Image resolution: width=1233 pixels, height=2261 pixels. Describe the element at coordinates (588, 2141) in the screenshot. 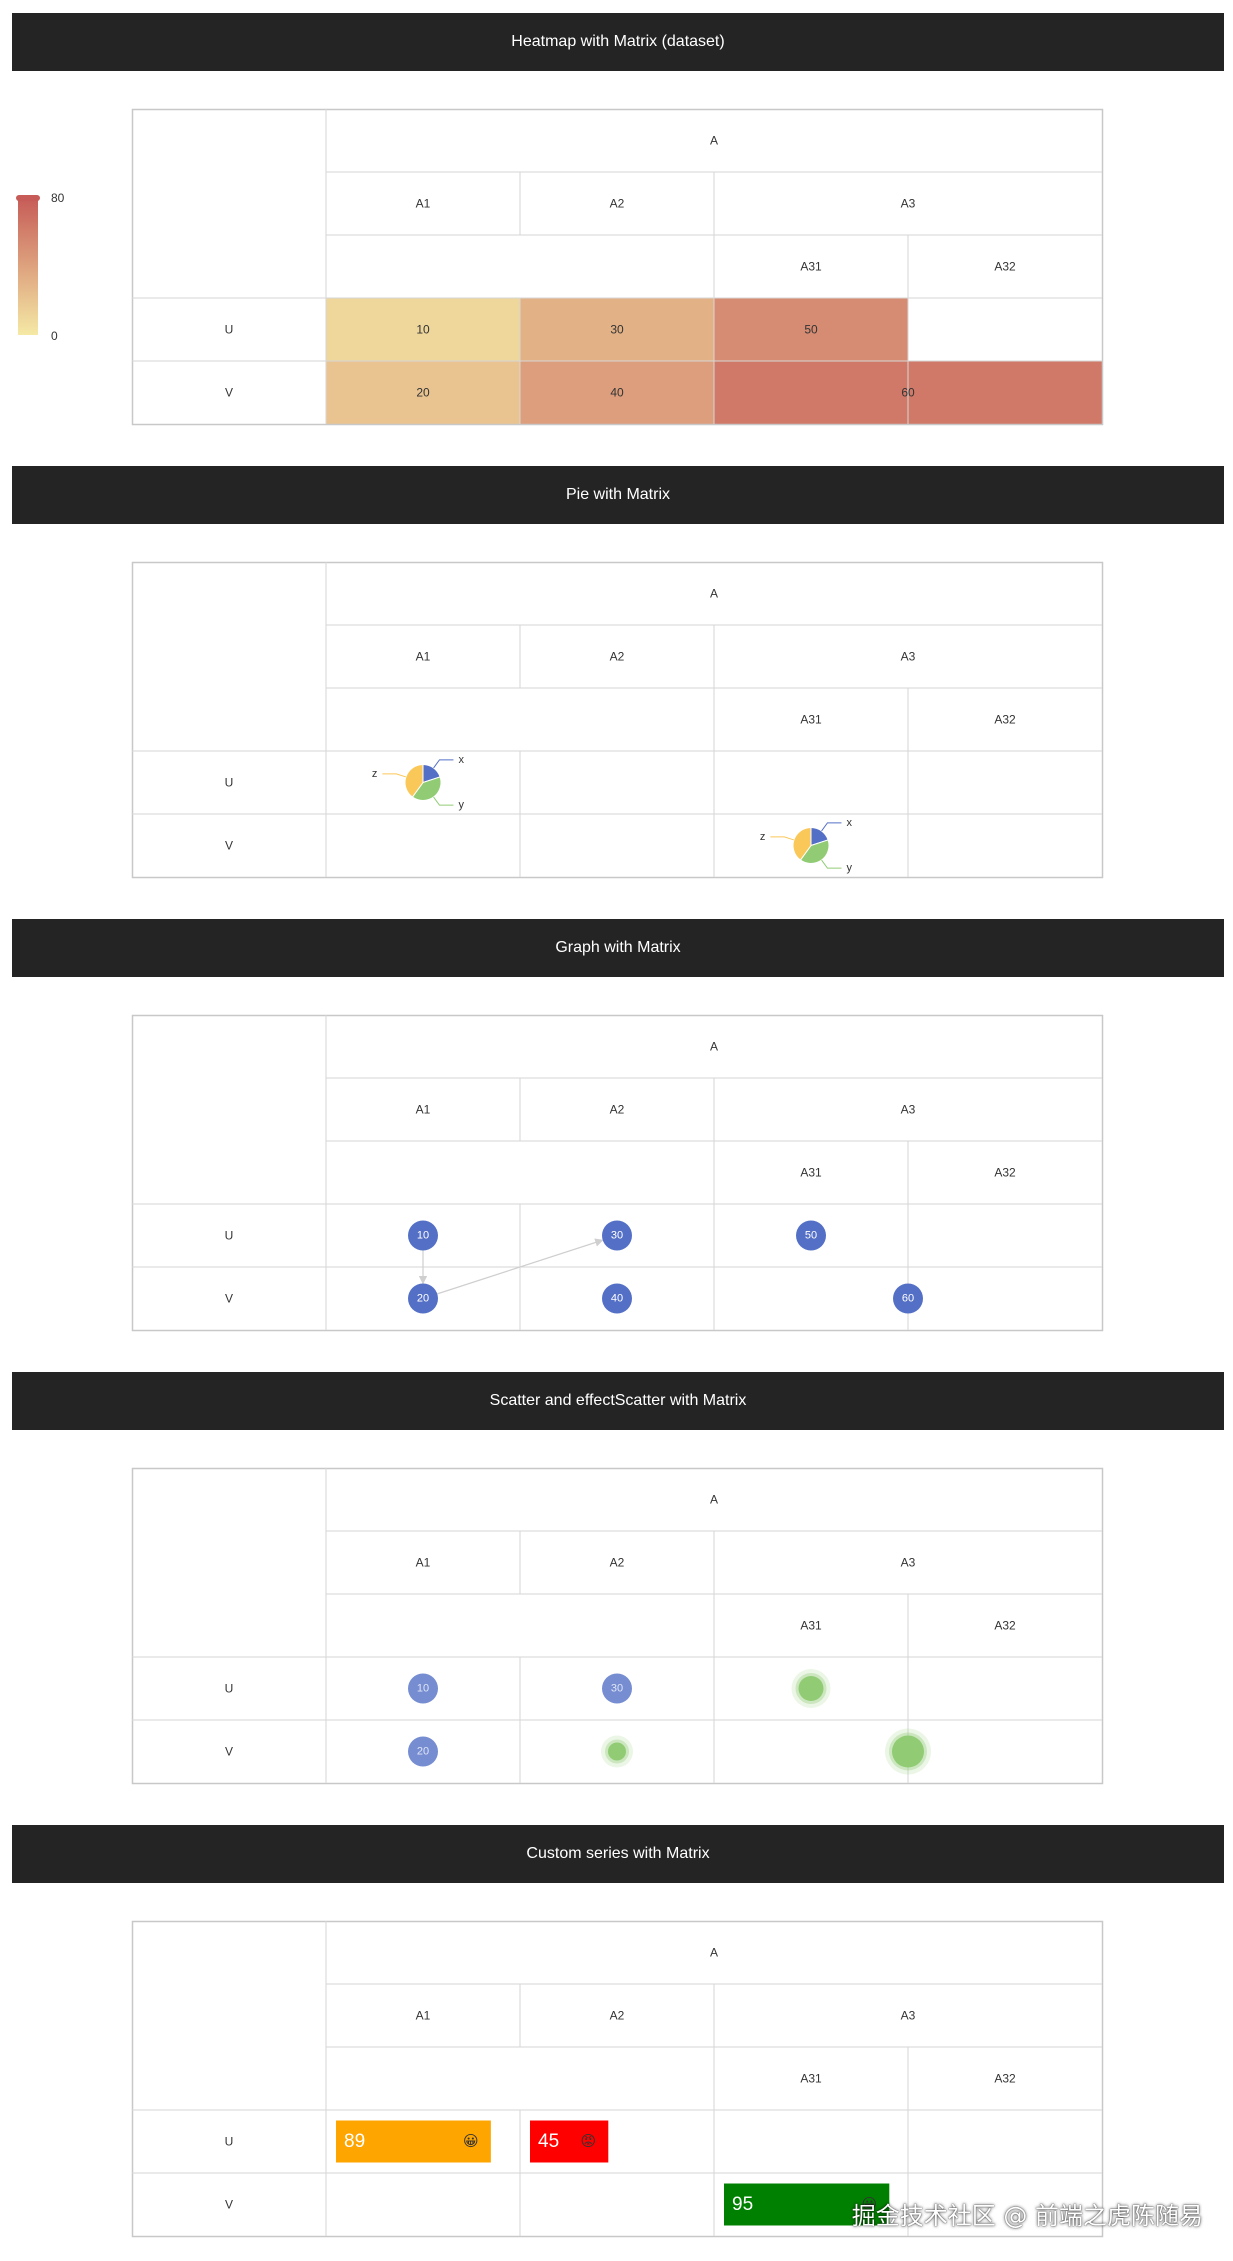

I see `custom-bar-emoji: 😡` at that location.